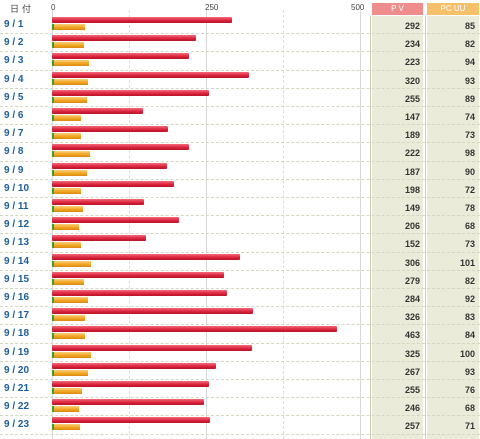  I want to click on uu-value: 84, so click(469, 335).